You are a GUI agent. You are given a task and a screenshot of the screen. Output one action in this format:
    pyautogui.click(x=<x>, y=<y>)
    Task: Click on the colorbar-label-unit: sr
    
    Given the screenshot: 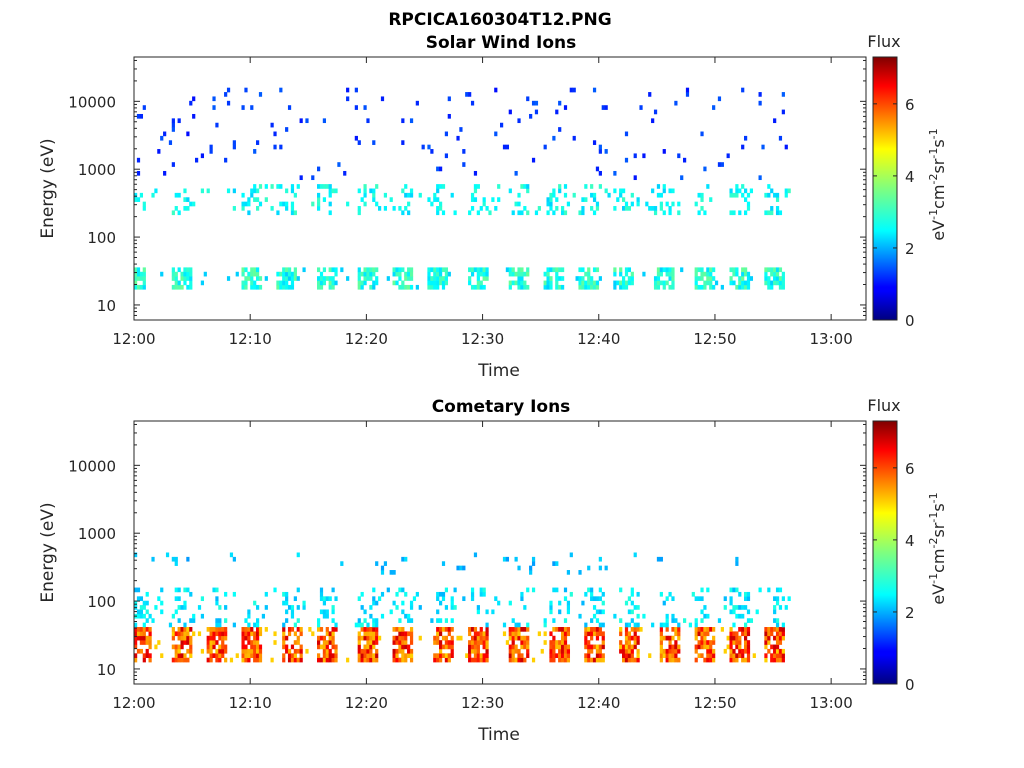 What is the action you would take?
    pyautogui.click(x=938, y=529)
    